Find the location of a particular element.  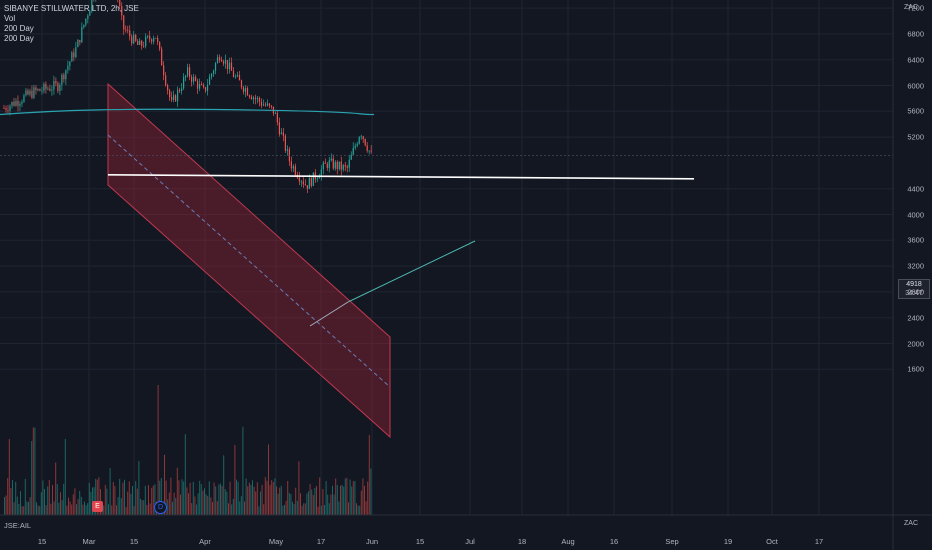

legend-title: SIBANYE STILLWATER LTD, 2h, JSE is located at coordinates (71, 8).